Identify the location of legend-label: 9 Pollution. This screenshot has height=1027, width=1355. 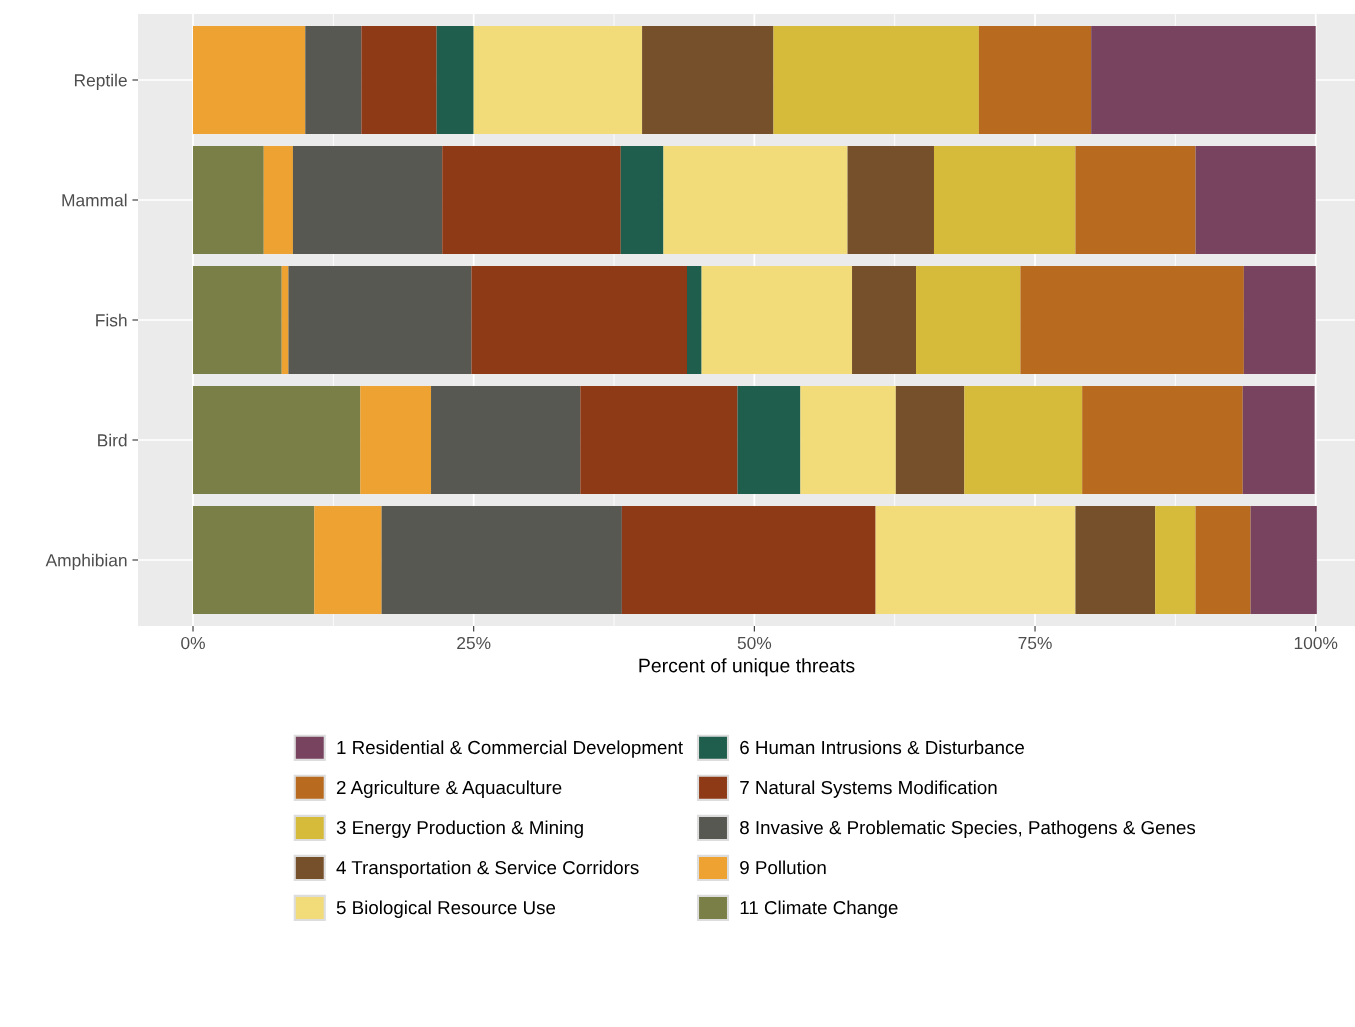
(783, 867).